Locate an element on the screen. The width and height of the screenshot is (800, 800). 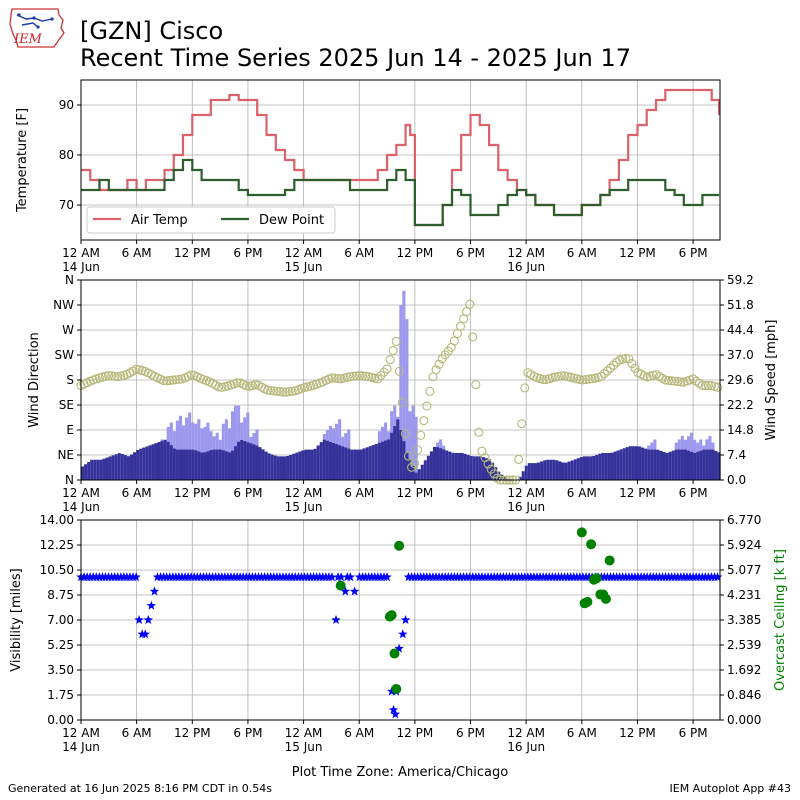
wind-speed-ytick-label-right: 29.6 is located at coordinates (740, 380).